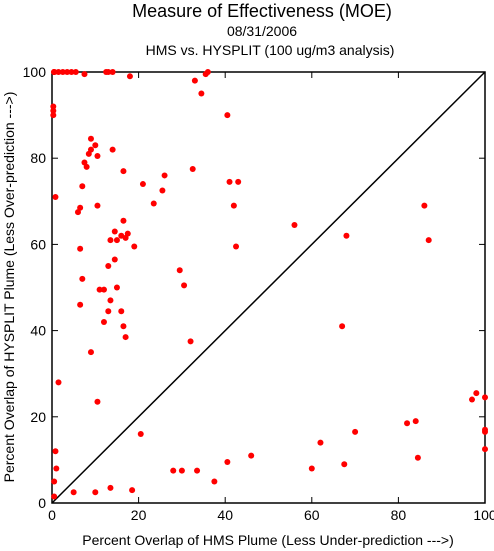 The image size is (494, 551). I want to click on x-tick-label: 0, so click(52, 515).